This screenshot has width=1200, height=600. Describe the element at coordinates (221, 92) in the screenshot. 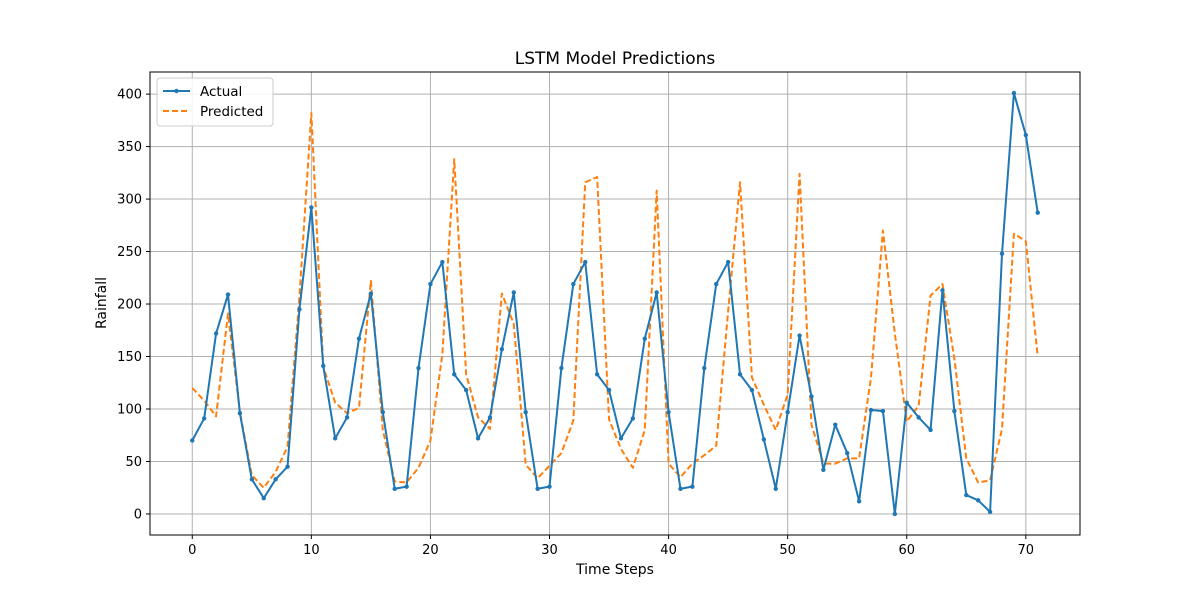

I see `legend-label-actual: Actual` at that location.